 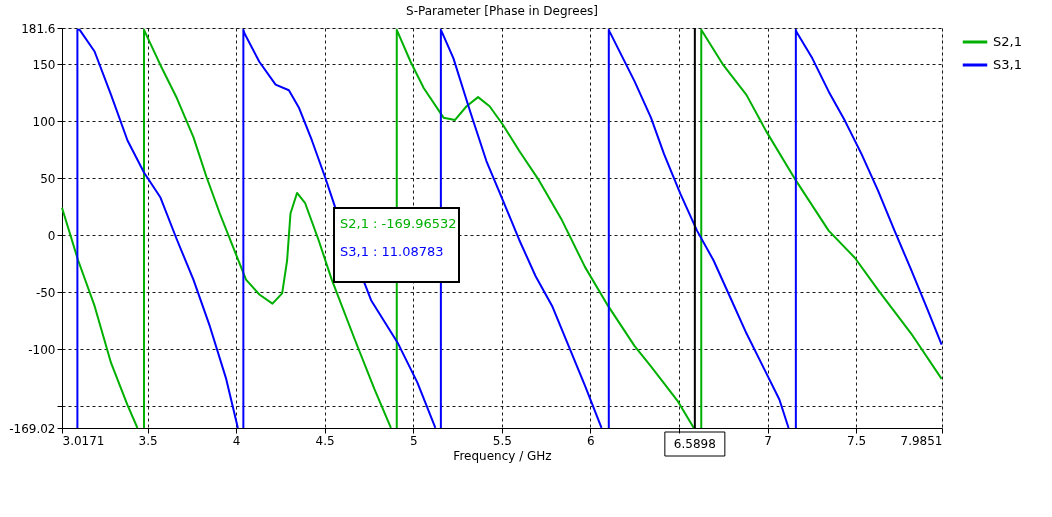 I want to click on chart-title: S-Parameter [Phase in Degrees], so click(x=502, y=11).